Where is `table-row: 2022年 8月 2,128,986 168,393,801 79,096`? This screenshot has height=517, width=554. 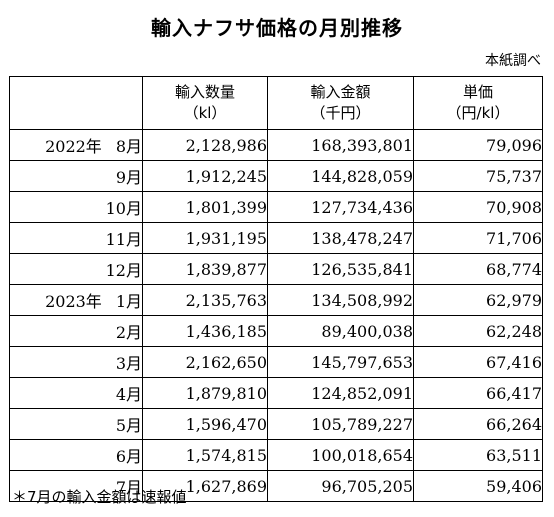
table-row: 2022年 8月 2,128,986 168,393,801 79,096 is located at coordinates (276, 145).